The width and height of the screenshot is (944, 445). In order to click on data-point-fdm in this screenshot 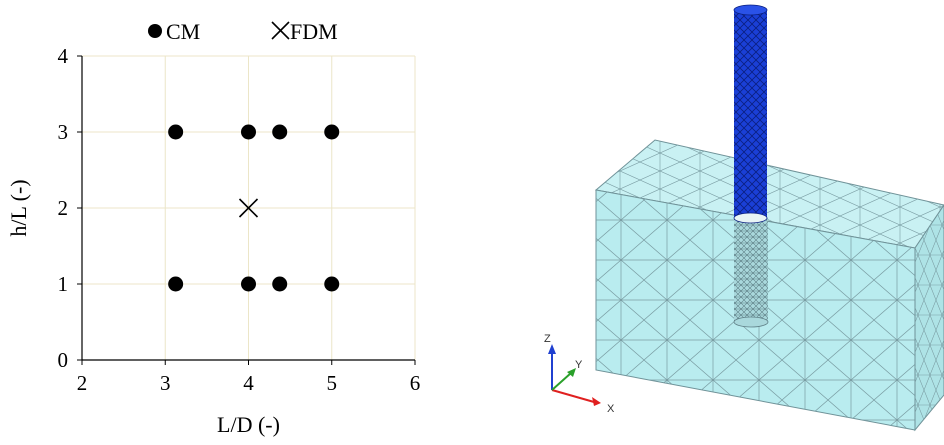, I will do `click(248, 208)`.